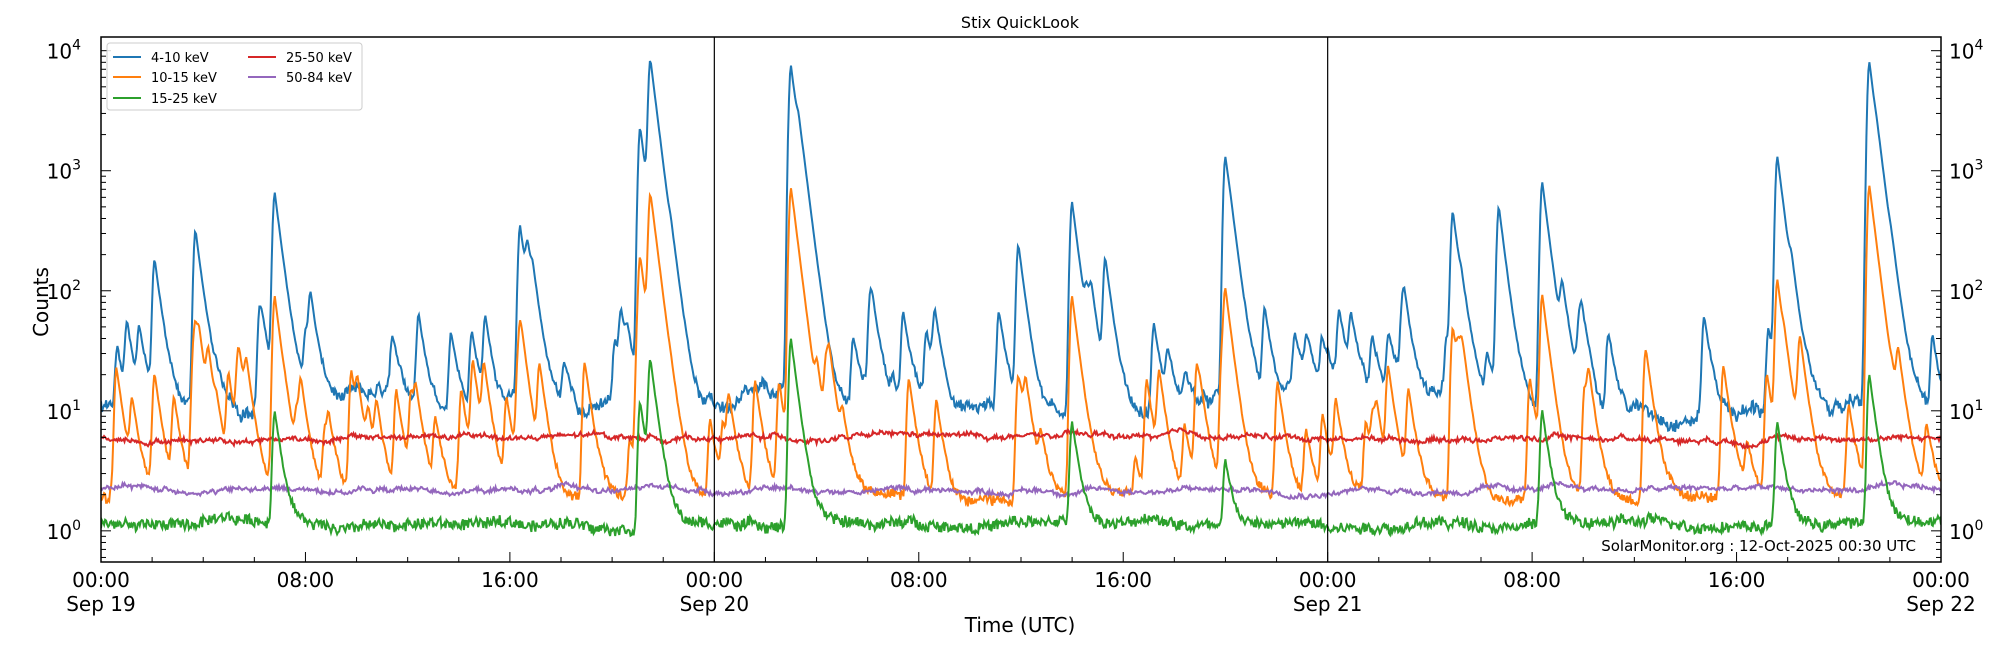 This screenshot has height=650, width=2000. Describe the element at coordinates (184, 78) in the screenshot. I see `legend-label: 10-15 keV` at that location.